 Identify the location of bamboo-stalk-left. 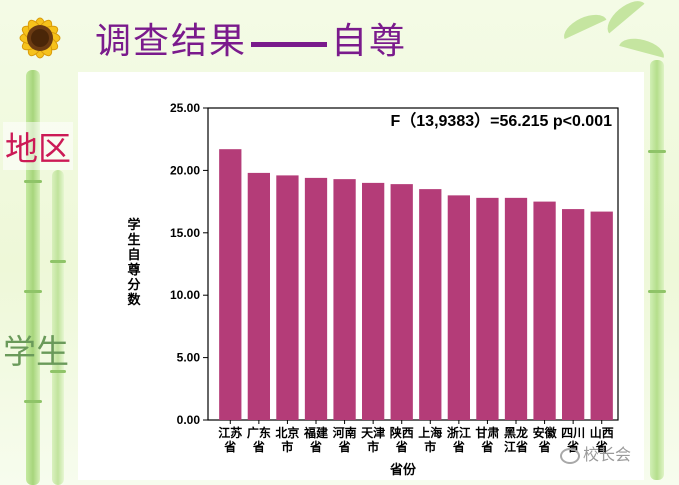
(33, 277).